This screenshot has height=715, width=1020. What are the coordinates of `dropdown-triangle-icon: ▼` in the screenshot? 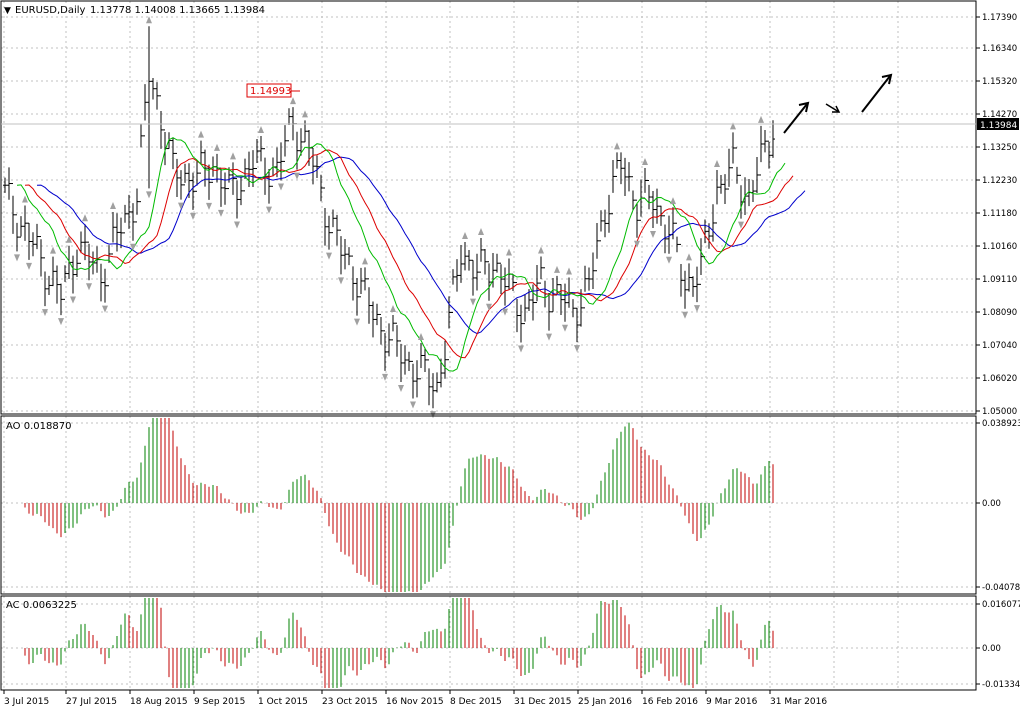 It's located at (7, 11).